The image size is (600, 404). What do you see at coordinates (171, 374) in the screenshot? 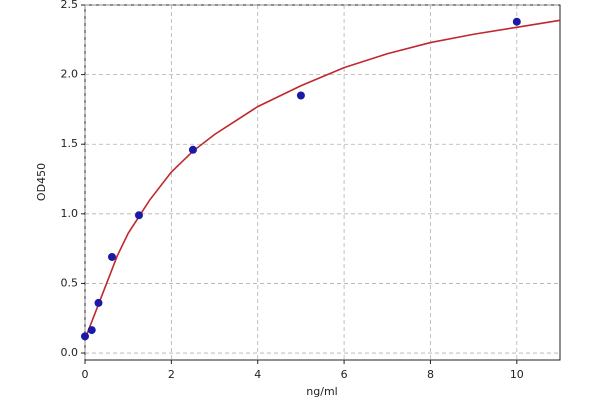
I see `x-tick-label: 2` at bounding box center [171, 374].